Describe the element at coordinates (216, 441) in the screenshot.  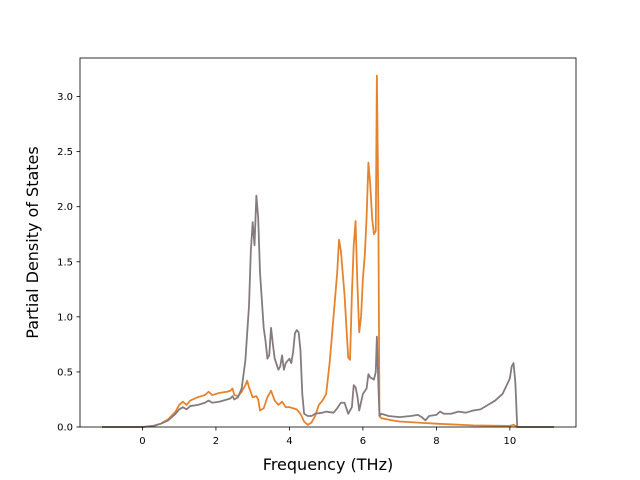
I see `x-tick-label: 2` at that location.